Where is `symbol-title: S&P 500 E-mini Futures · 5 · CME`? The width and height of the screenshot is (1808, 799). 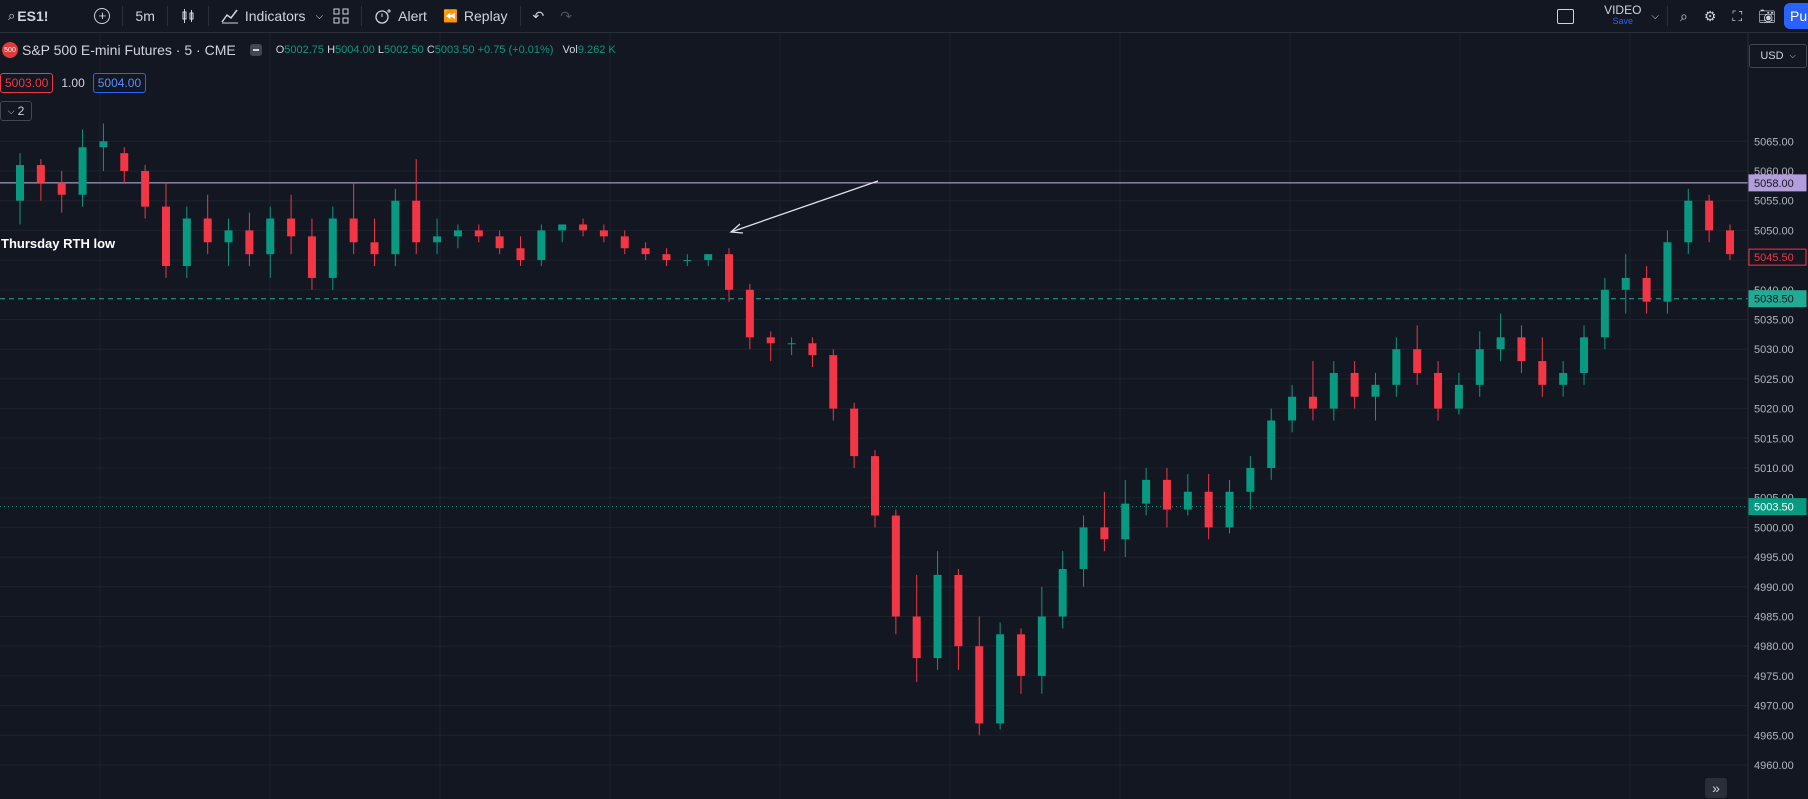 symbol-title: S&P 500 E-mini Futures · 5 · CME is located at coordinates (129, 50).